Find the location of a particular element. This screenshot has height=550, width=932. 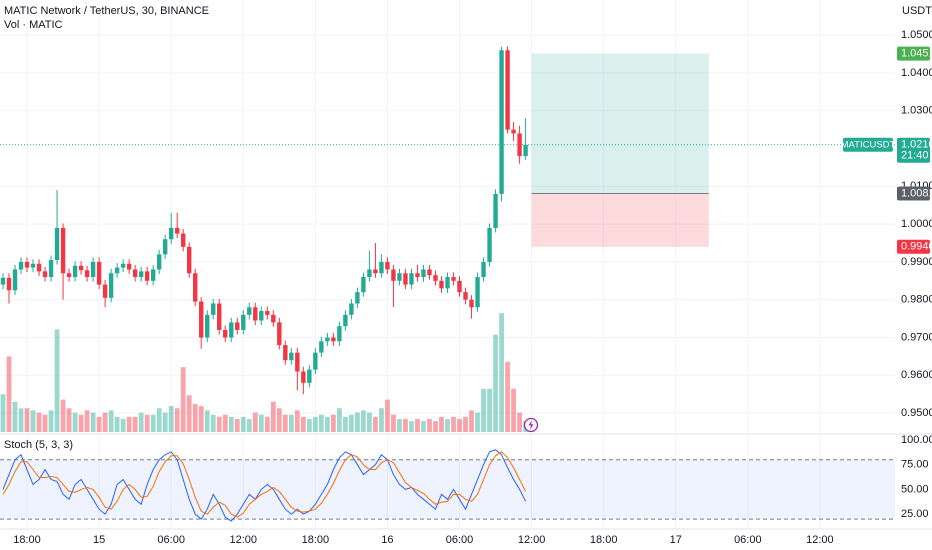

profit-zone is located at coordinates (620, 123).